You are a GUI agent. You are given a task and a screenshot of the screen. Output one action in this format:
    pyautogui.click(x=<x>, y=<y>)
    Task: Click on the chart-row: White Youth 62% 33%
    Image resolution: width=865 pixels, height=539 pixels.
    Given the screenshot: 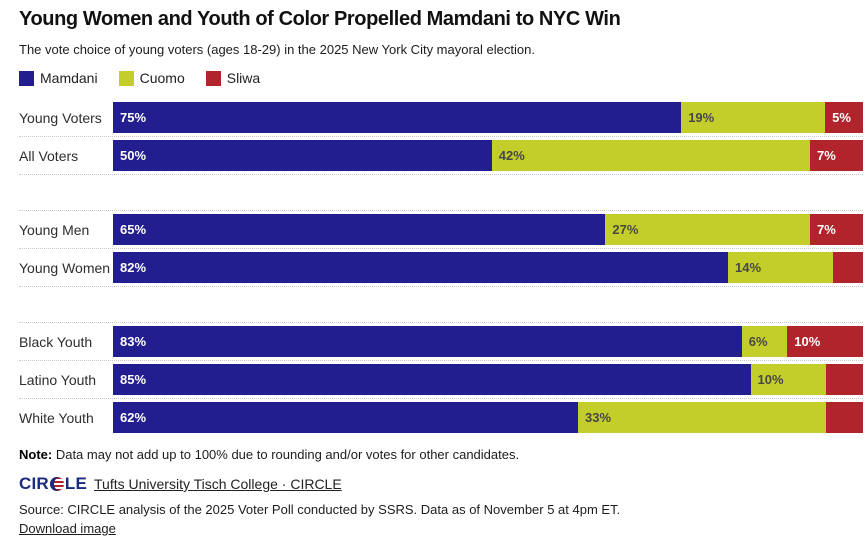 What is the action you would take?
    pyautogui.click(x=441, y=417)
    